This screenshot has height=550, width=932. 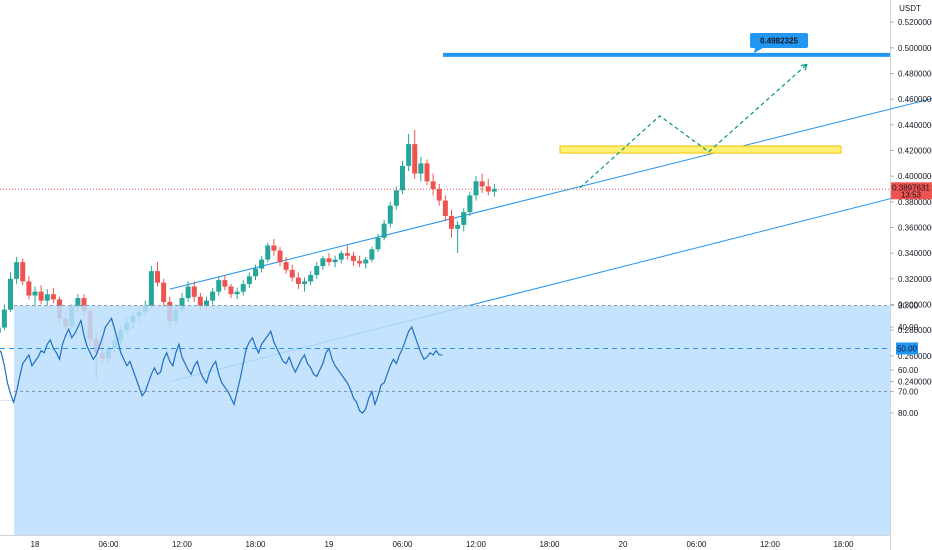 I want to click on callout-shape, so click(x=779, y=43).